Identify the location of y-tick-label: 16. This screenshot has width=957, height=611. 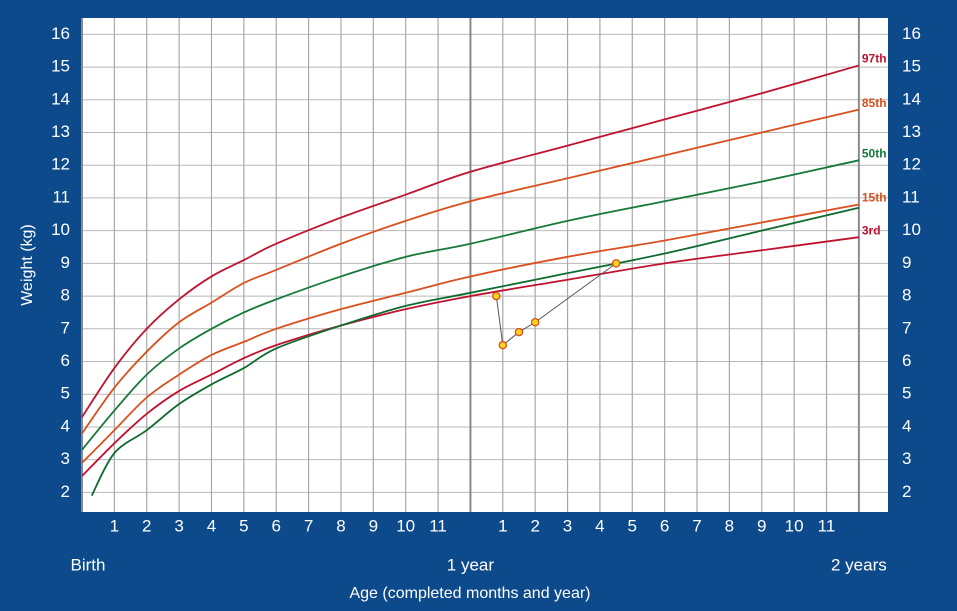
(60, 33).